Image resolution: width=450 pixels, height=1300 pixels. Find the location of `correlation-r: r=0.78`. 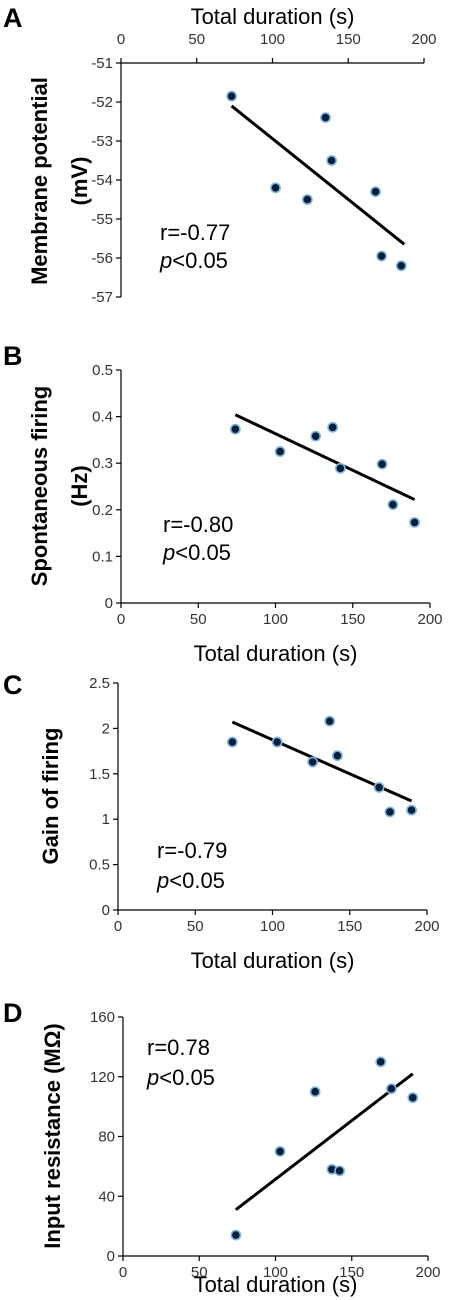

correlation-r: r=0.78 is located at coordinates (178, 1047).